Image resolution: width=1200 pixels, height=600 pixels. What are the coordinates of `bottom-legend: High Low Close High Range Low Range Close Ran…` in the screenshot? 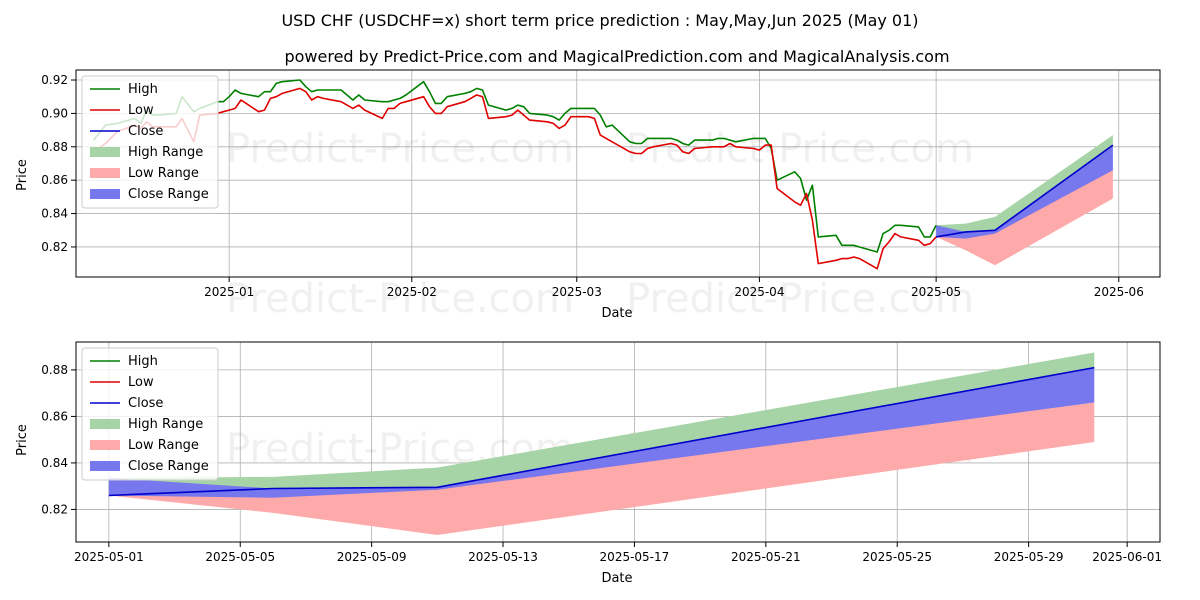 It's located at (150, 414).